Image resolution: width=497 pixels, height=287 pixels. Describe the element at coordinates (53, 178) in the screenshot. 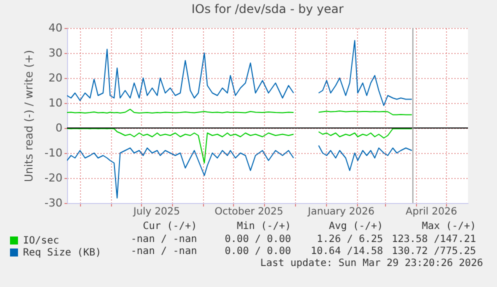

I see `y-tick-label: -20` at that location.